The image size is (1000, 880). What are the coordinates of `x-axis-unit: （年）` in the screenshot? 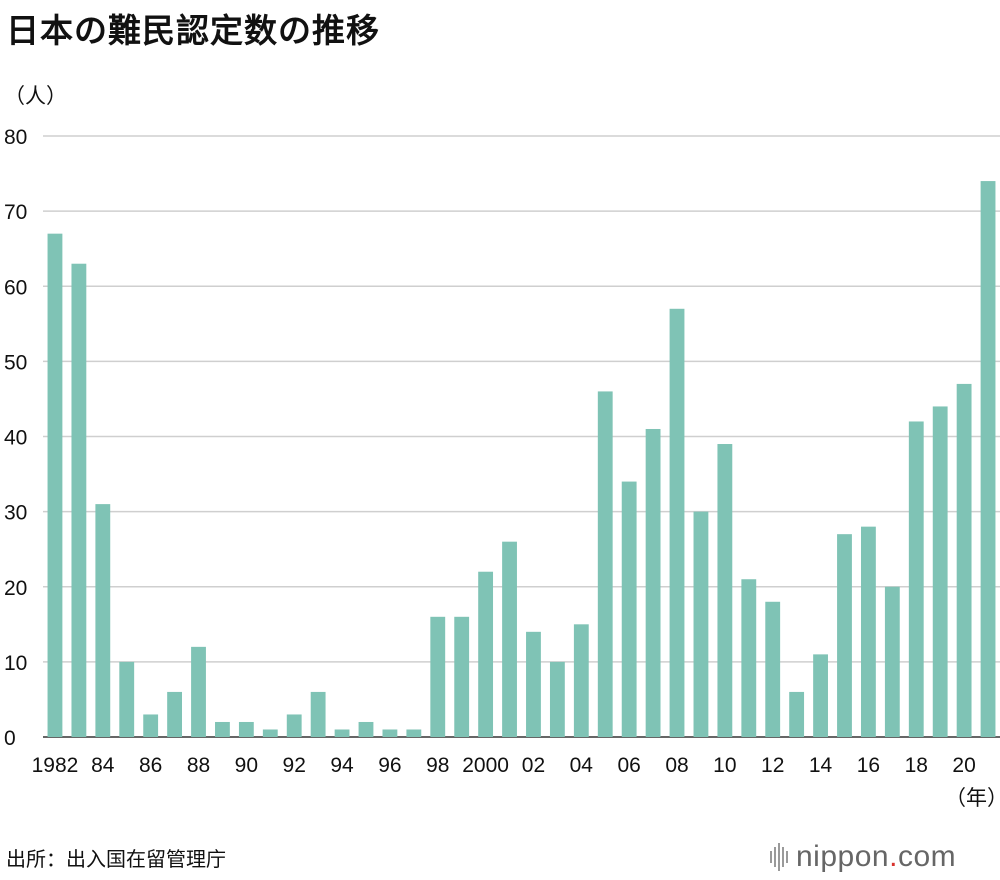 It's located at (972, 798).